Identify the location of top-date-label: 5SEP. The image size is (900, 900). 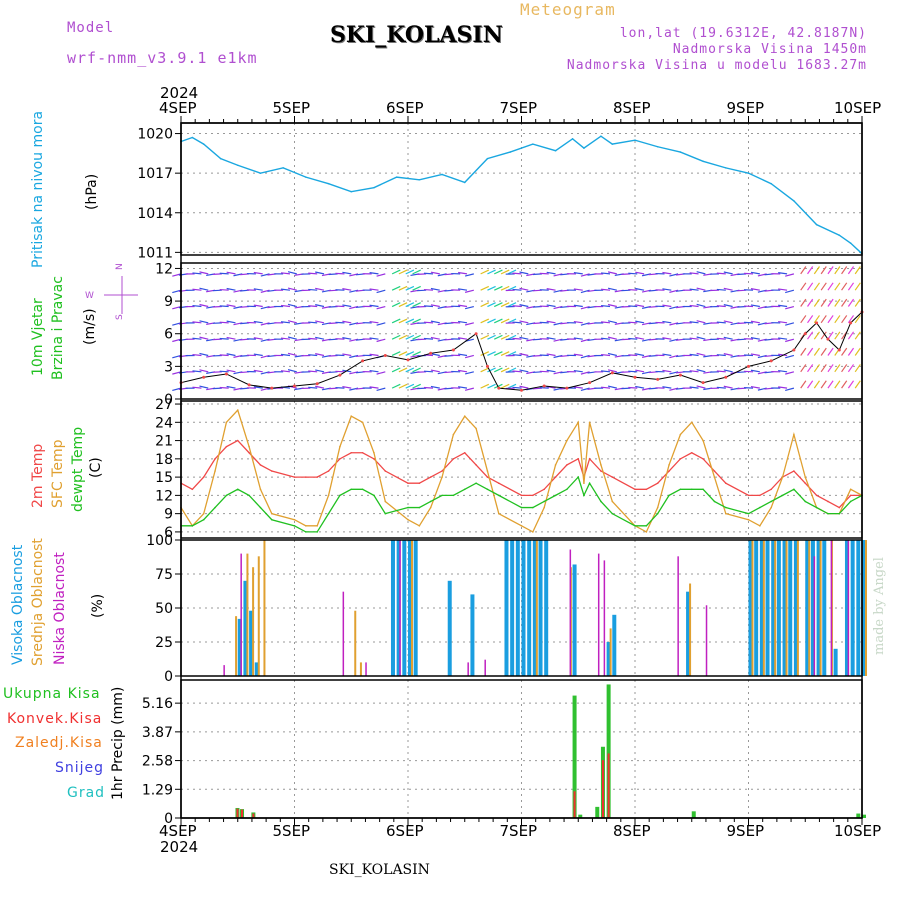
(291, 108).